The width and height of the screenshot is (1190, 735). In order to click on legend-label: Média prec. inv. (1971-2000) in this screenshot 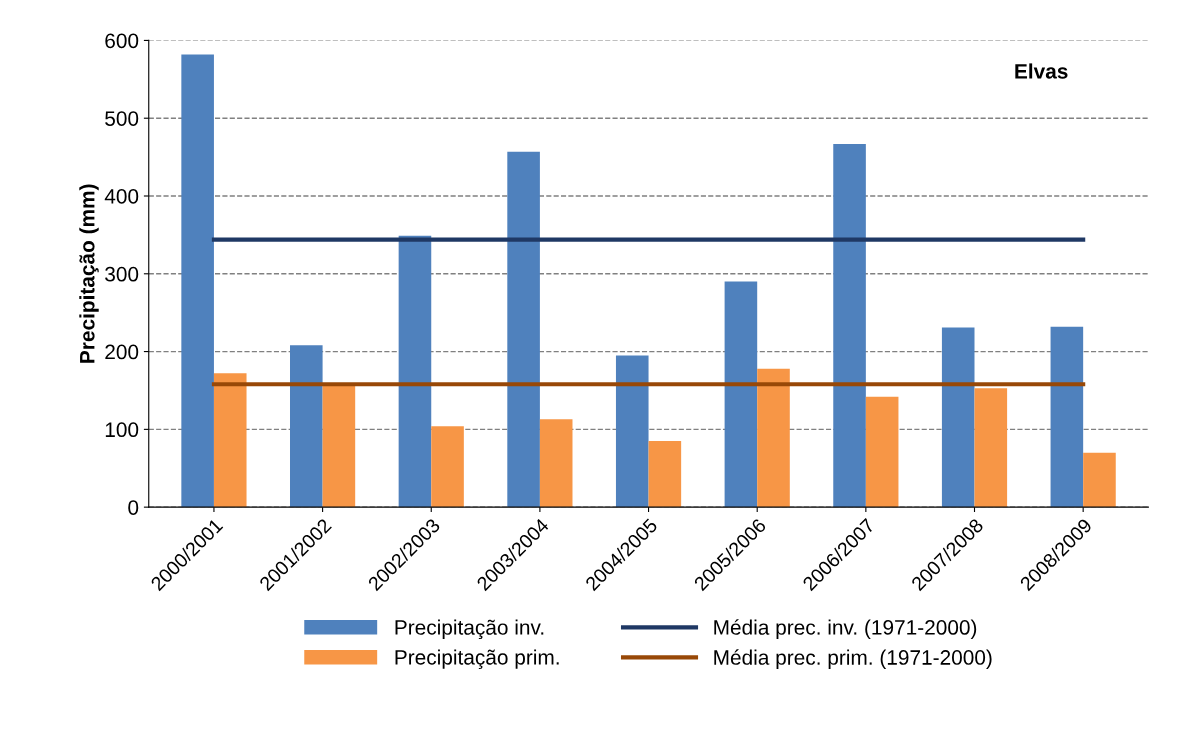, I will do `click(845, 629)`.